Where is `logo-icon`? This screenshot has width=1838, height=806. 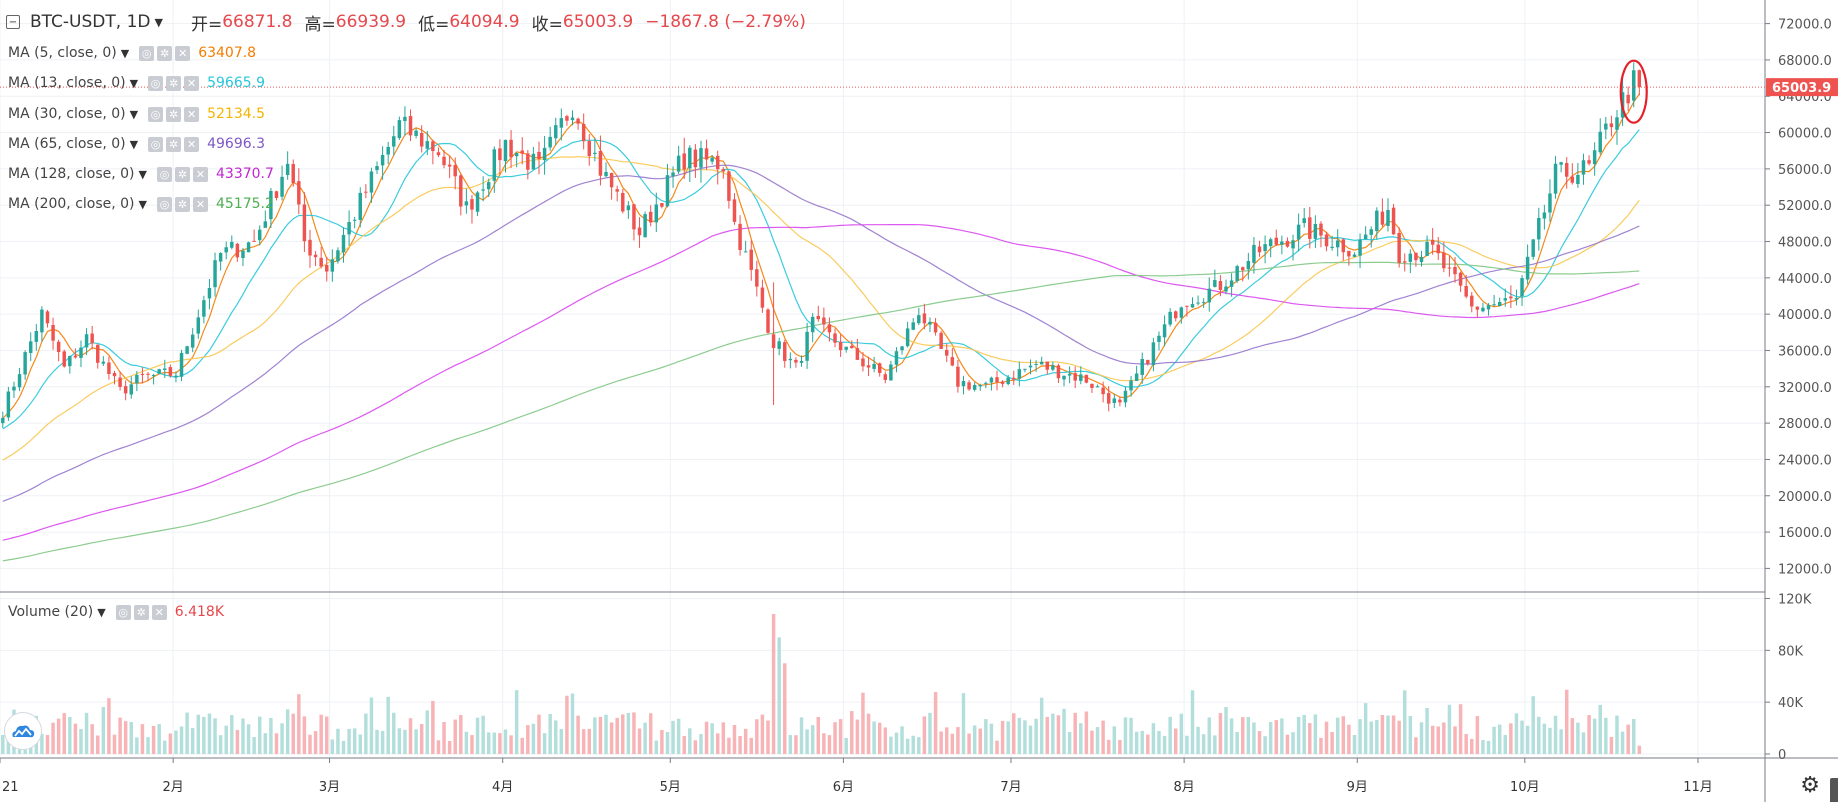 logo-icon is located at coordinates (23, 731).